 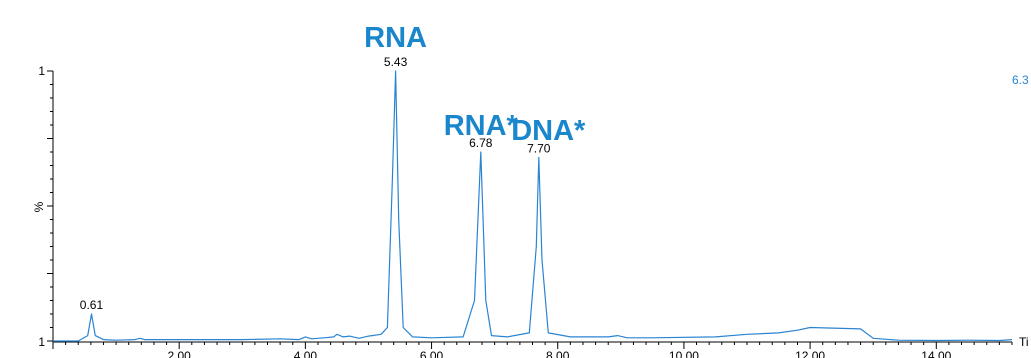 What do you see at coordinates (532, 350) in the screenshot?
I see `x-axis-ticks: 2.00 4.00 6.00 8.00 10.00 12.00 14.00` at bounding box center [532, 350].